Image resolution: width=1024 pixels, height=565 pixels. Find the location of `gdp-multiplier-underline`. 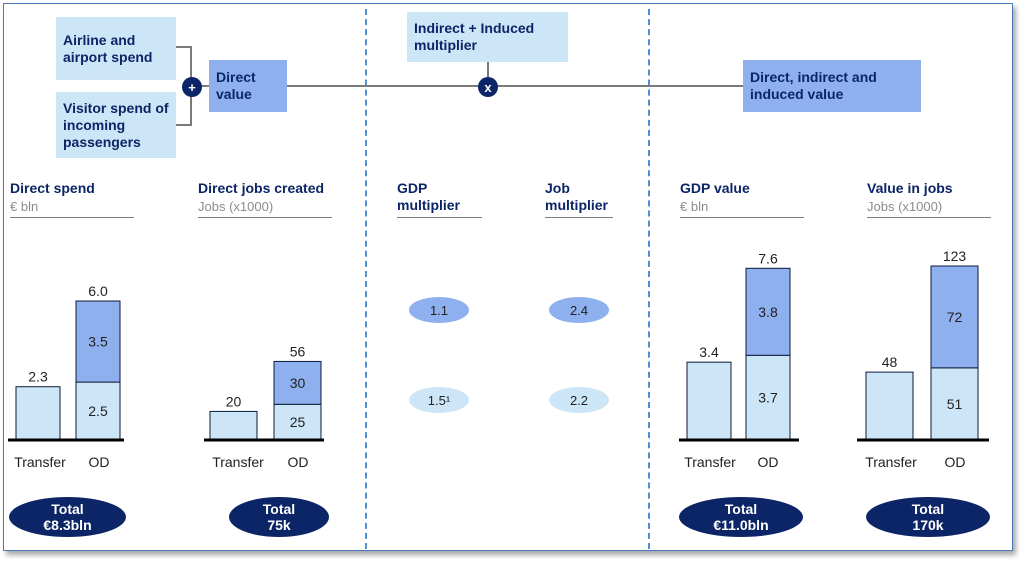

gdp-multiplier-underline is located at coordinates (439, 217).